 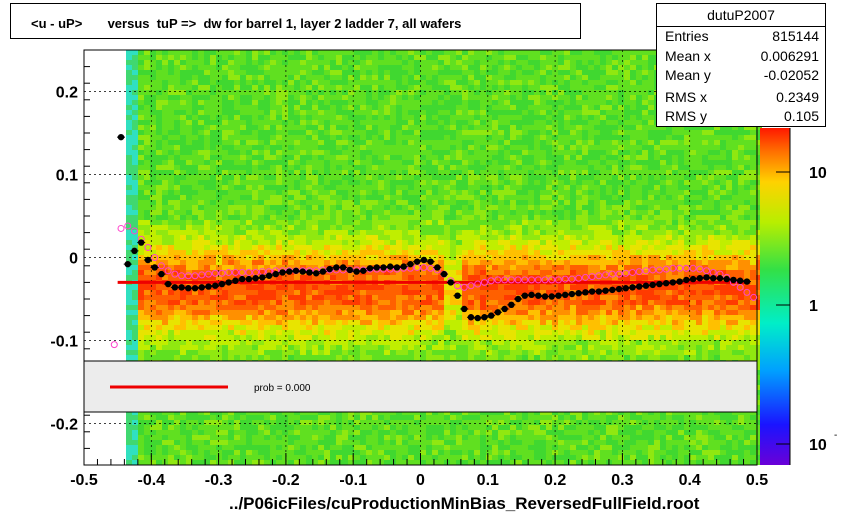 I want to click on stats-key: Entries, so click(x=687, y=36).